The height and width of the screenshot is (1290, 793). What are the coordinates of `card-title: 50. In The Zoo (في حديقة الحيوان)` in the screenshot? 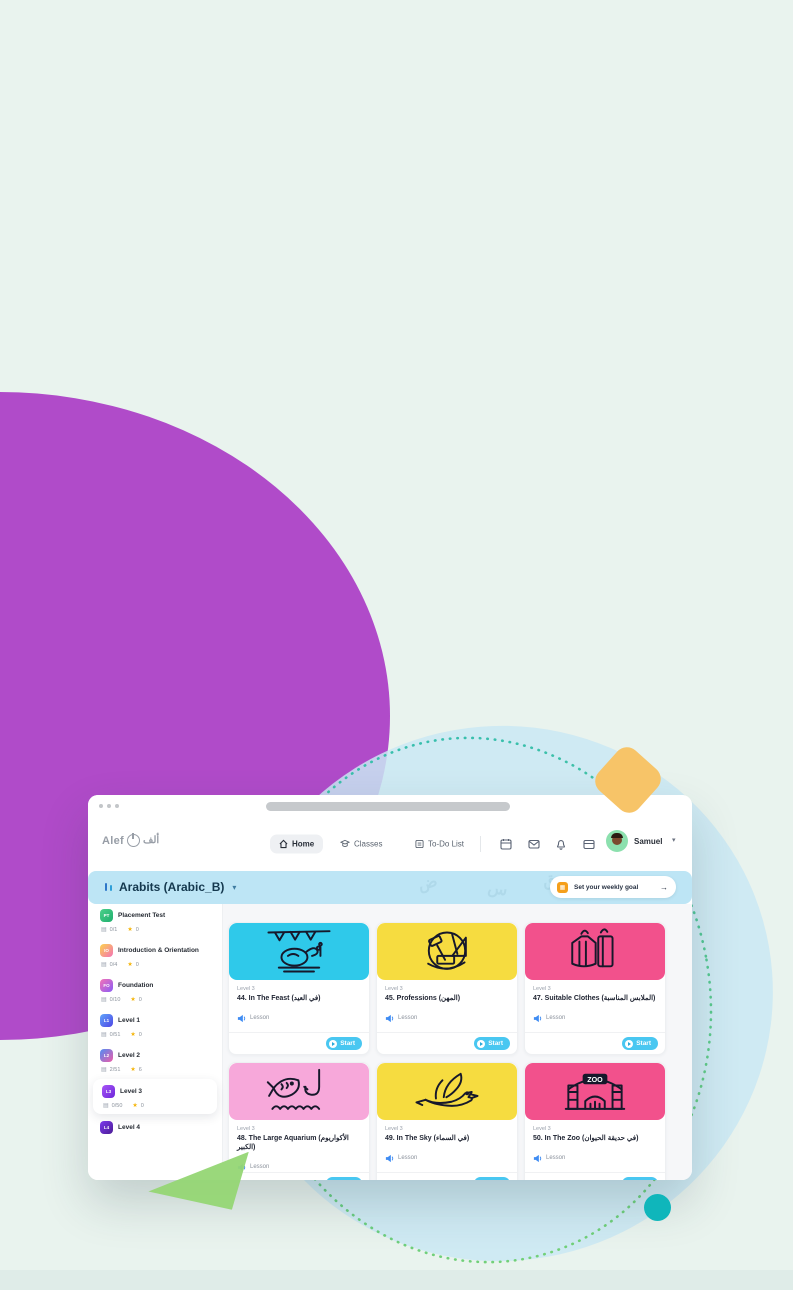 It's located at (586, 1138).